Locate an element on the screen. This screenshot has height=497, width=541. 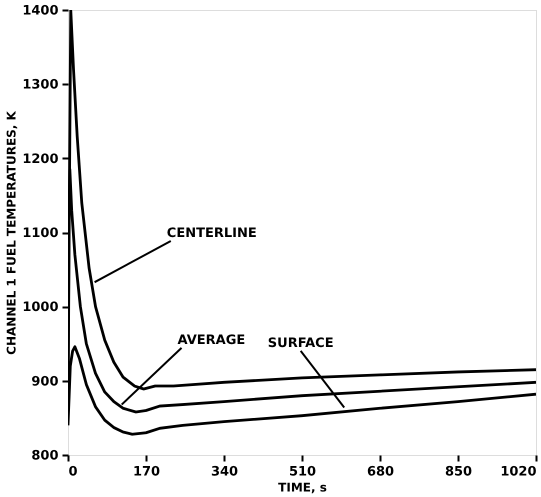
y-tick-label: 1100 is located at coordinates (40, 233).